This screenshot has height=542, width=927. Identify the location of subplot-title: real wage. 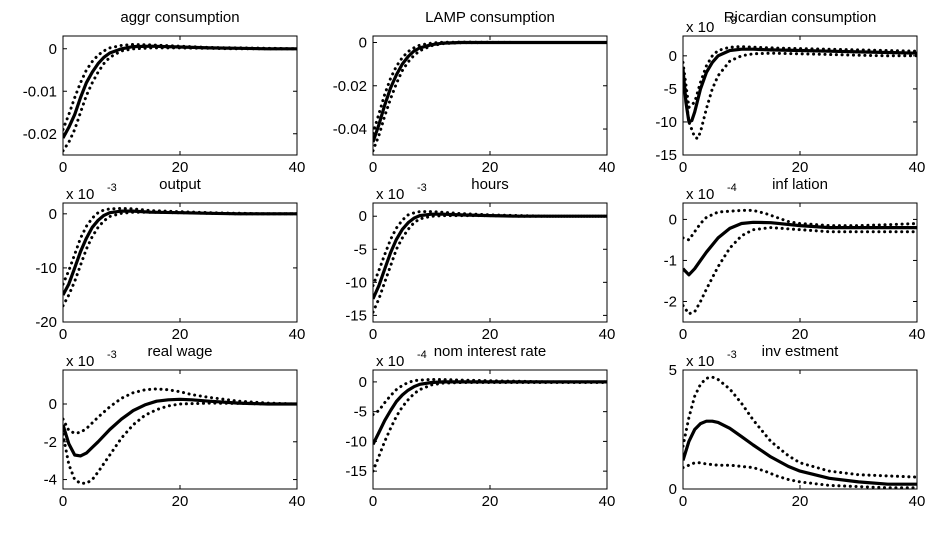
(179, 351).